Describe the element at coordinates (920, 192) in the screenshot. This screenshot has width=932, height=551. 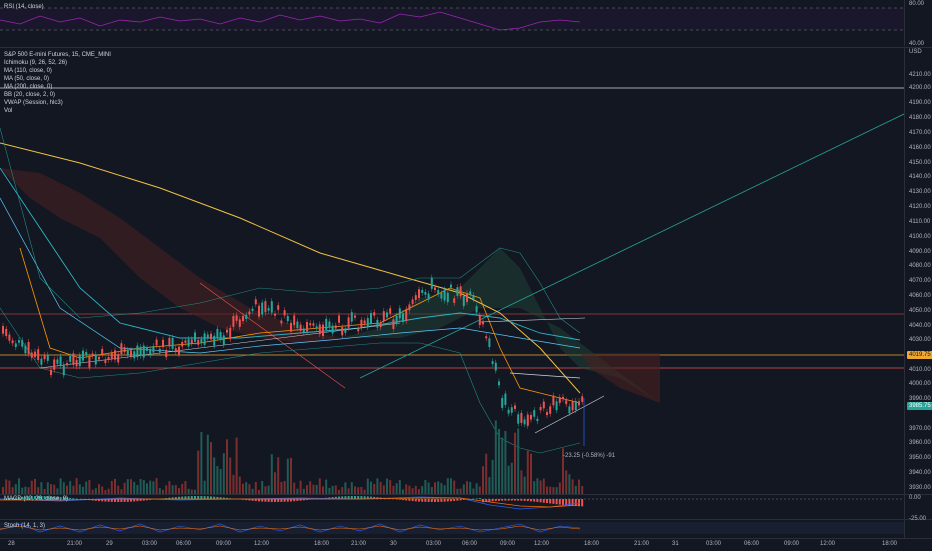
I see `price-tick-label: 4130.00` at that location.